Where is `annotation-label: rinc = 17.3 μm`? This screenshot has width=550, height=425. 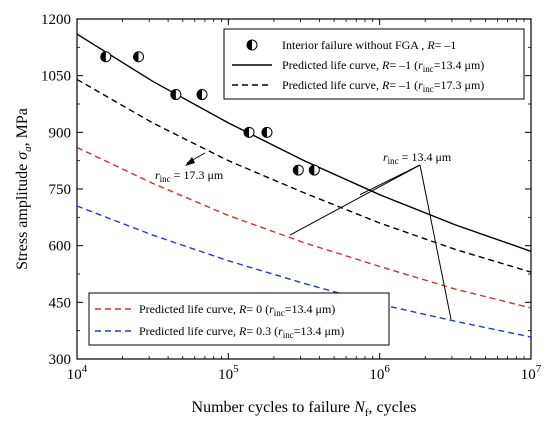 annotation-label: rinc = 17.3 μm is located at coordinates (189, 176).